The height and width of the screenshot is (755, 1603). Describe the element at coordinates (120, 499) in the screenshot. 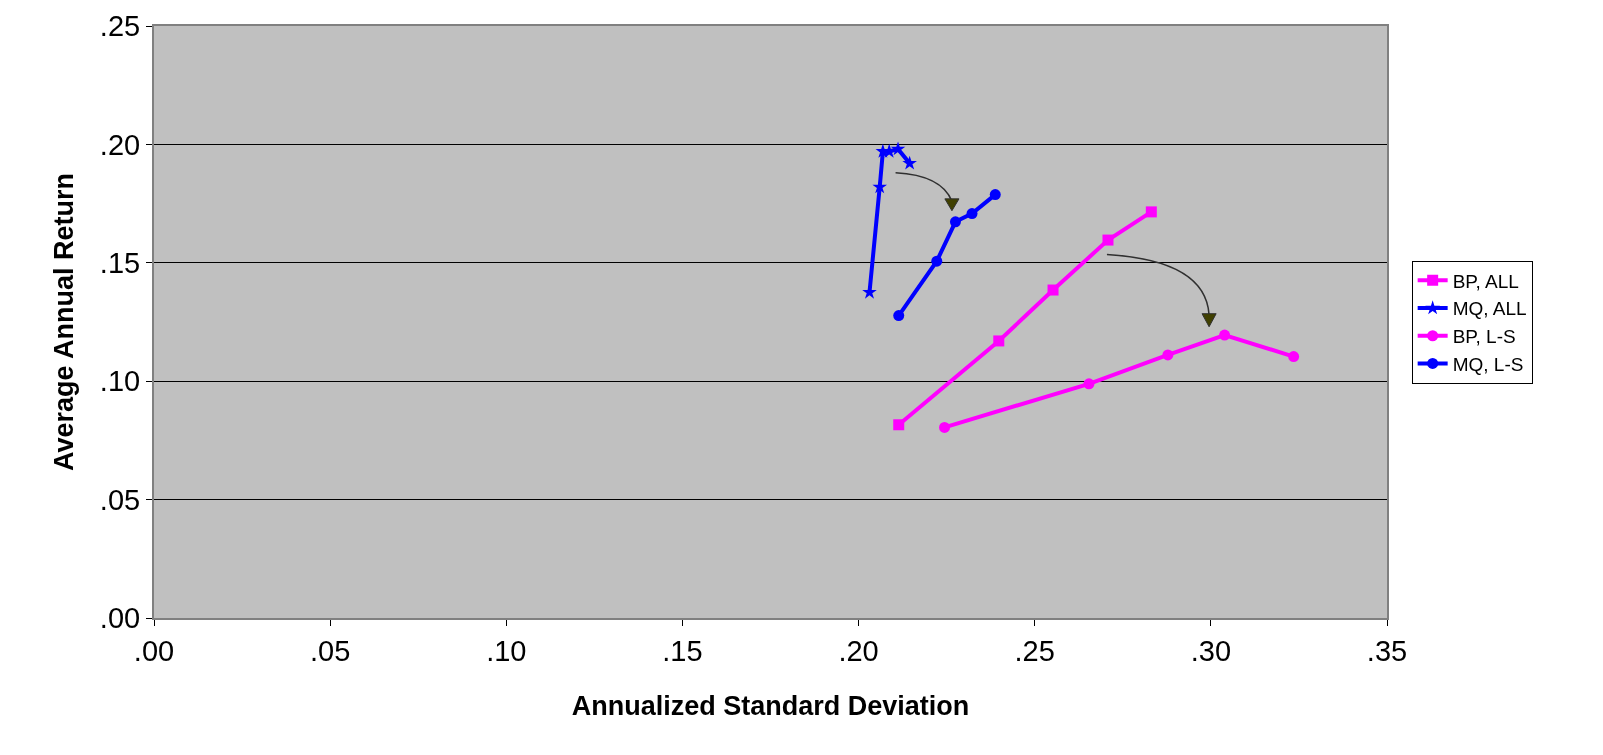

I see `y-tick-label: .05` at that location.